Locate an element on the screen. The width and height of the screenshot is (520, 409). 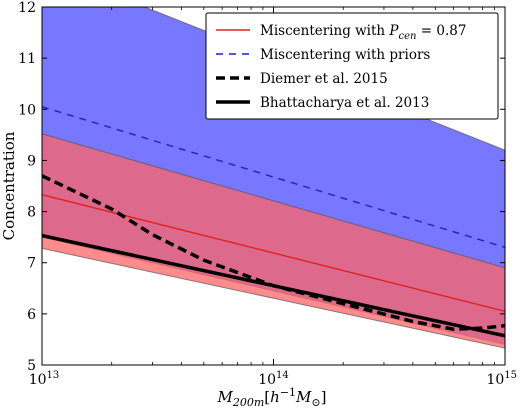
y-tick-label-6: 11 is located at coordinates (27, 59).